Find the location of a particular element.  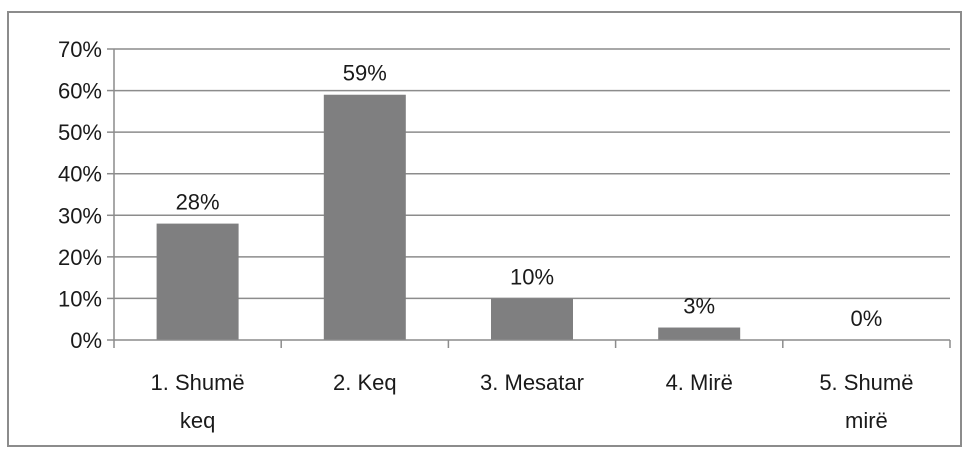

category-label: 4. Mirë is located at coordinates (699, 382).